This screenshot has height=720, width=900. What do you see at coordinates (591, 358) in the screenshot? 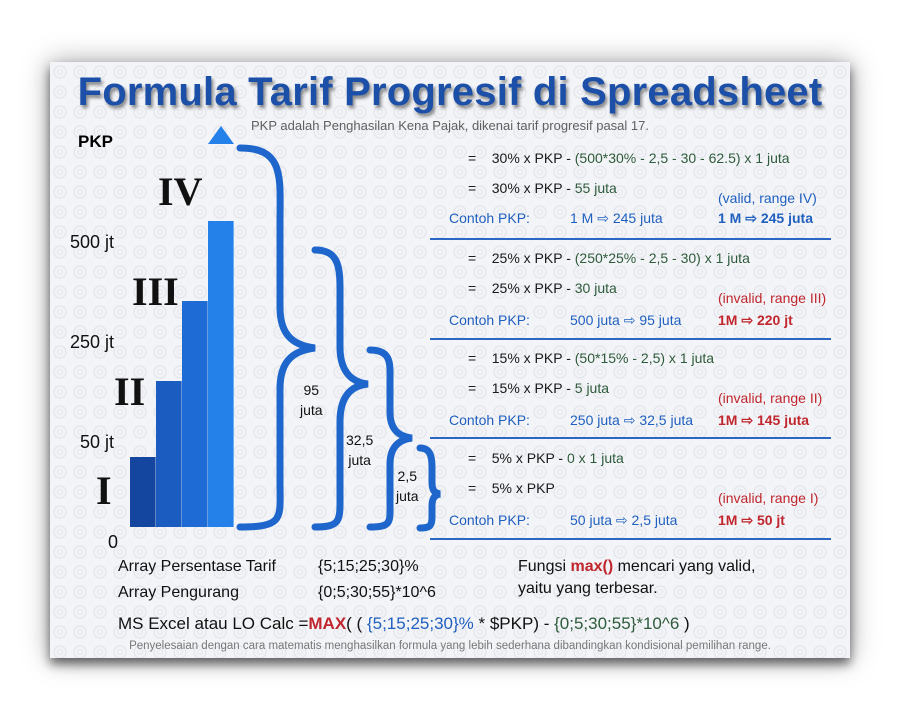
I see `section-ii-eq1: = 15% x PKP - (50*15% - 2,5) x 1 juta` at bounding box center [591, 358].